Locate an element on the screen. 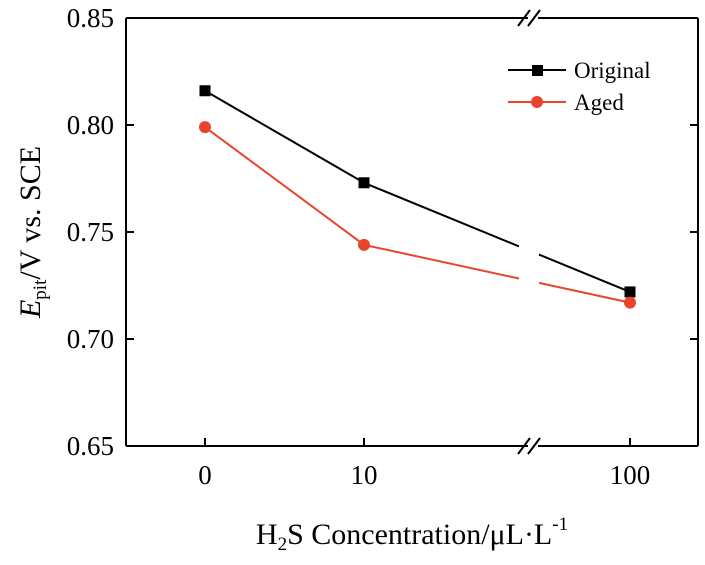 Image resolution: width=705 pixels, height=565 pixels. x-axis-ticks: 0 10 100 is located at coordinates (424, 464).